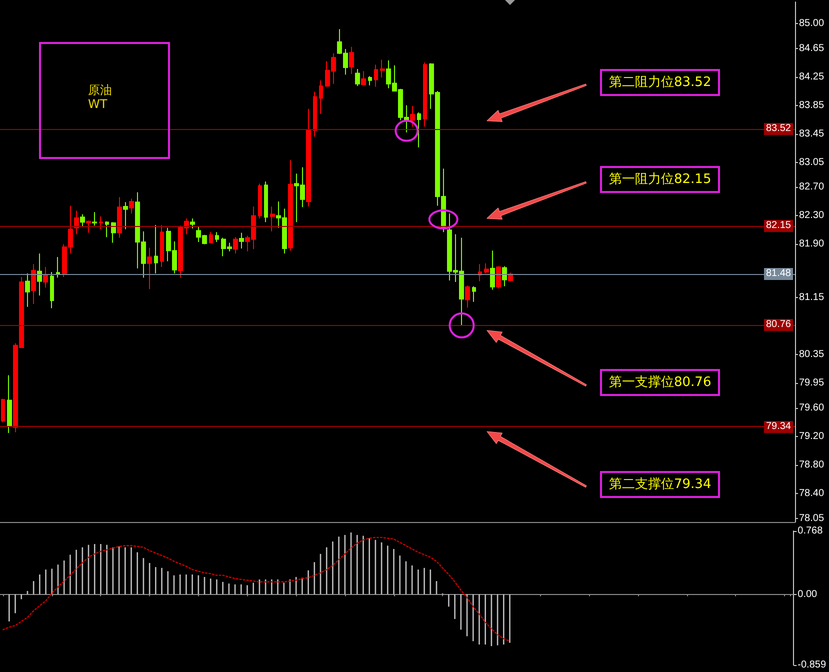  I want to click on y-tick-label: 79.95, so click(811, 383).